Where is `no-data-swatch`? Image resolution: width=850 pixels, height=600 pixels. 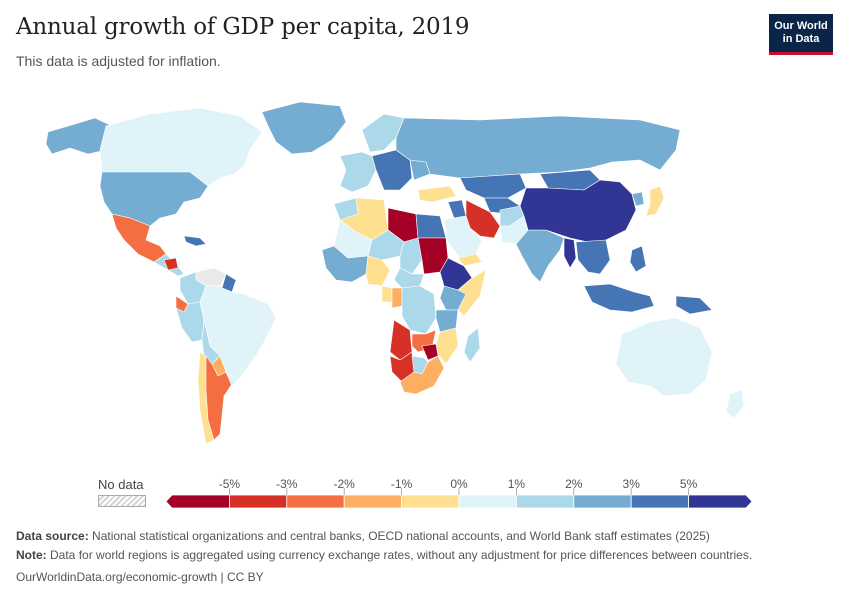 no-data-swatch is located at coordinates (122, 501).